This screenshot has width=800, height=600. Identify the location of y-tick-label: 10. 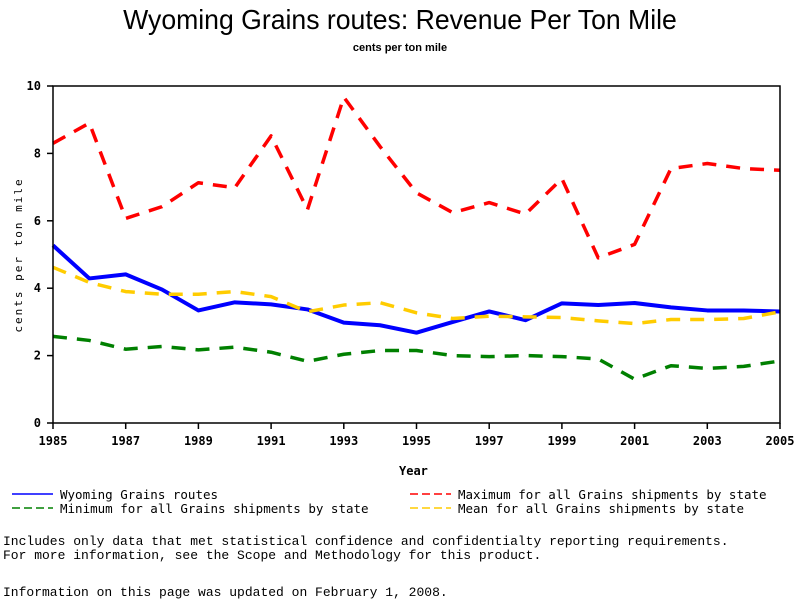
(34, 86).